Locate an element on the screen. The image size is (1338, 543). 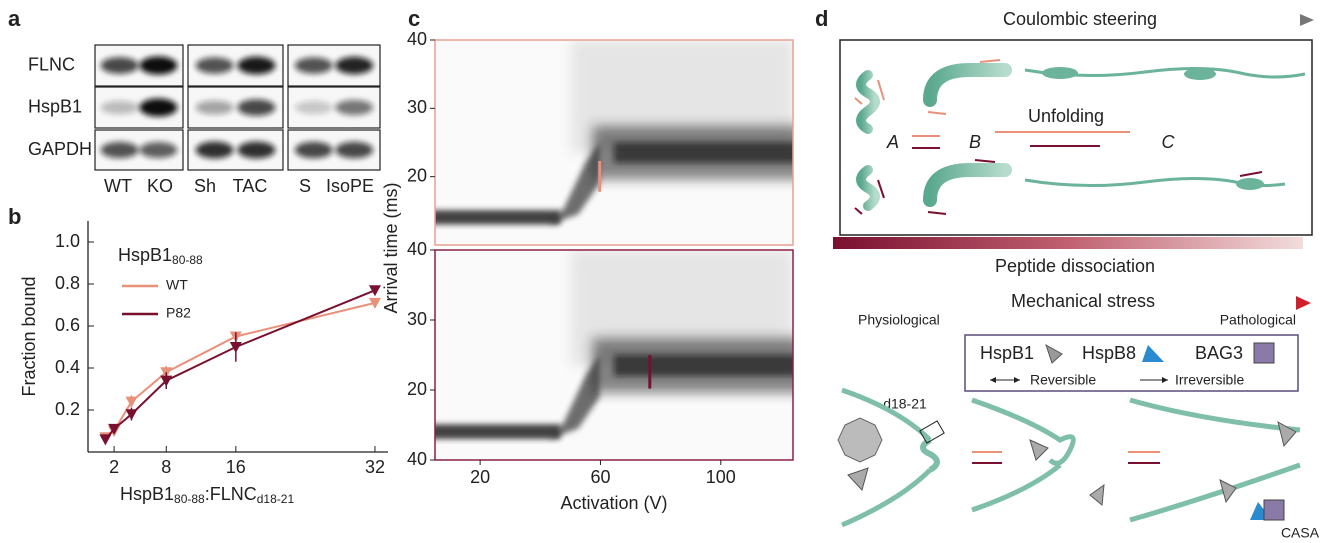
legend-note: Reversible is located at coordinates (1063, 380).